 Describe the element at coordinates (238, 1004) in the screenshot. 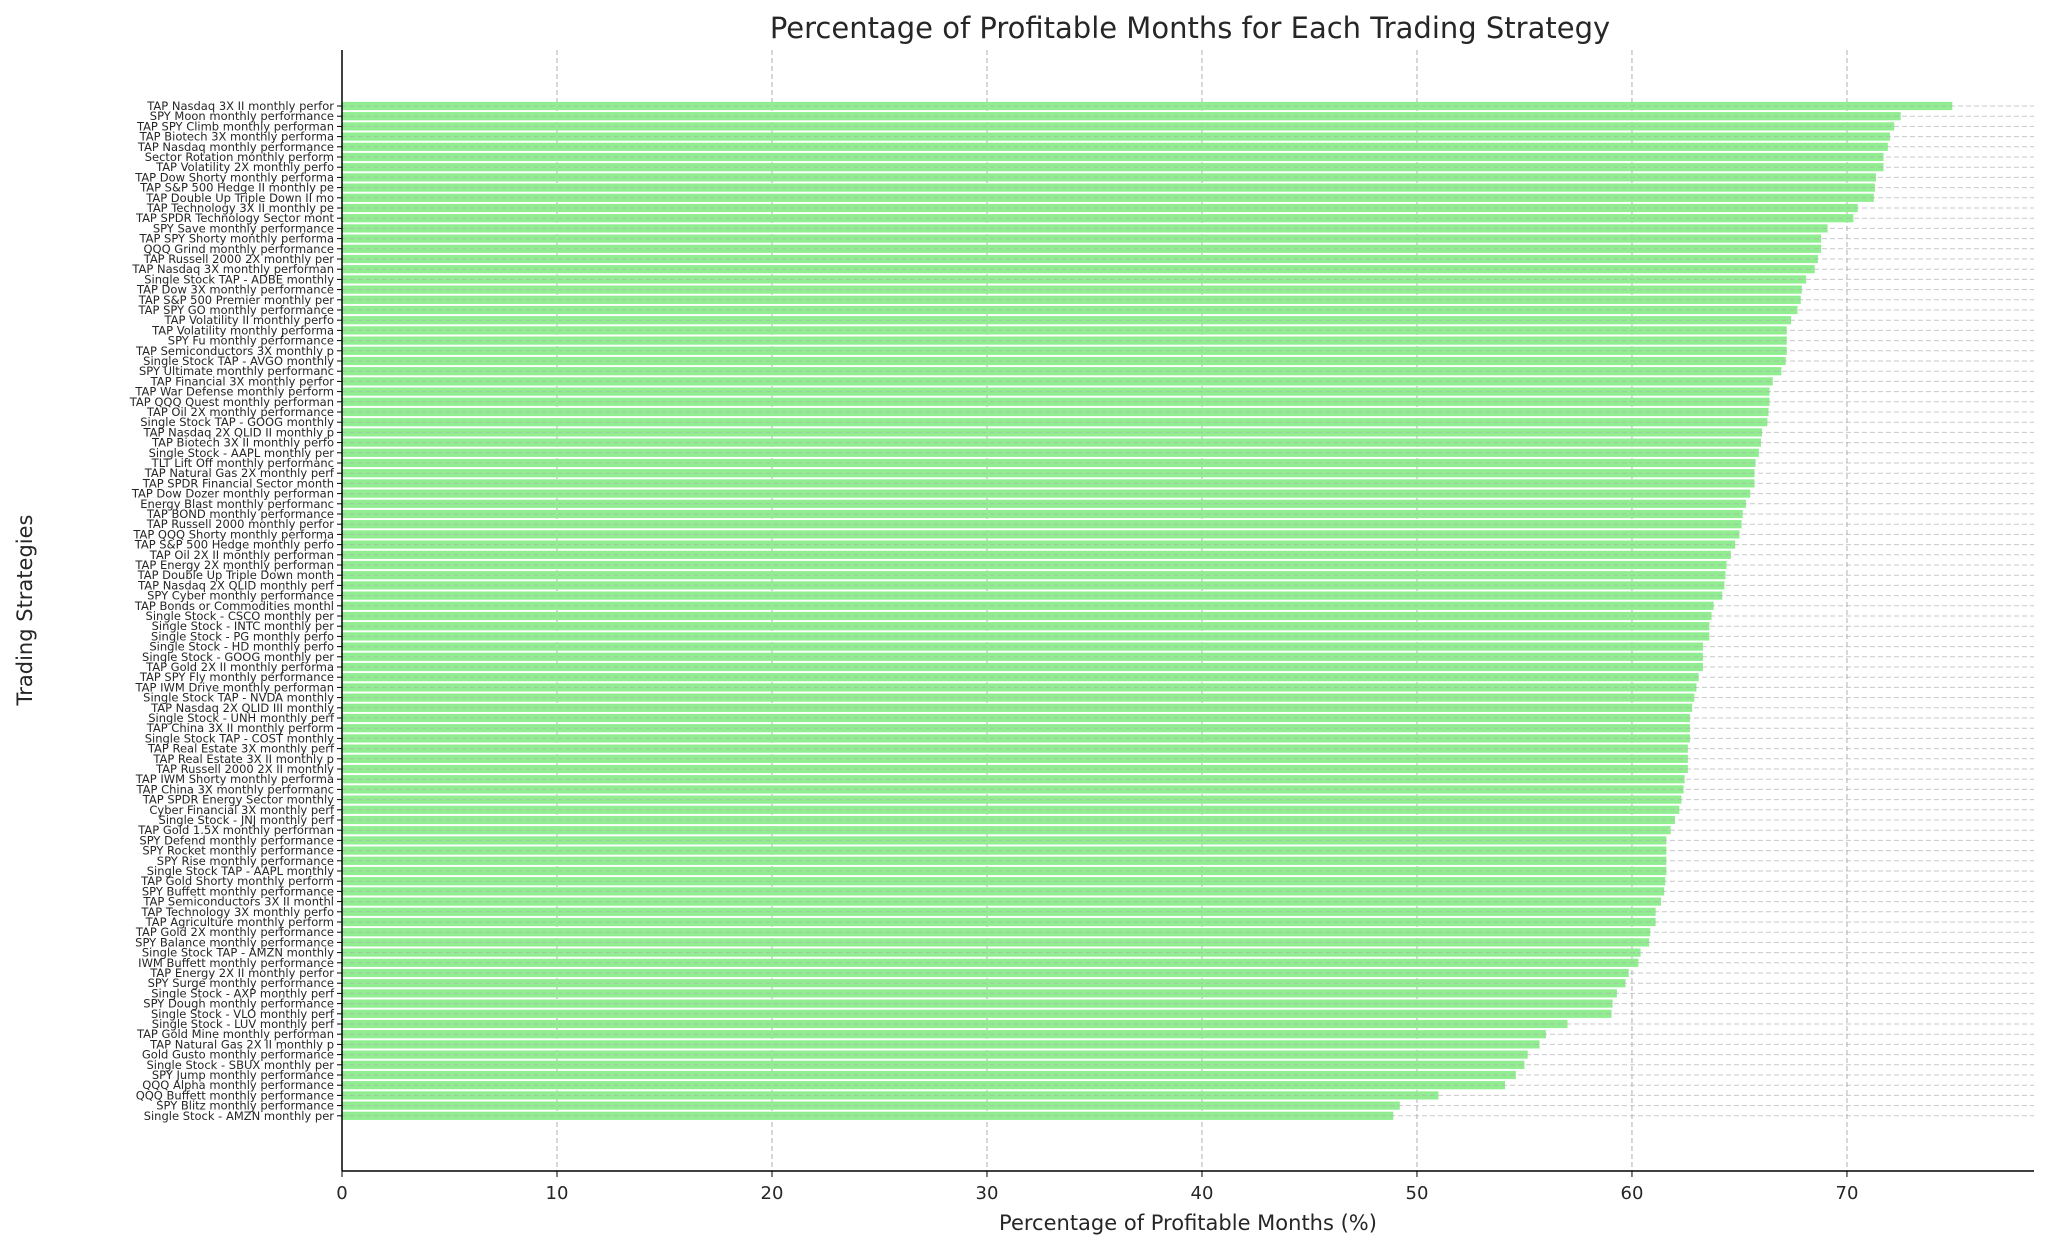

I see `y-tick-label: SPY Dough monthly performance` at that location.